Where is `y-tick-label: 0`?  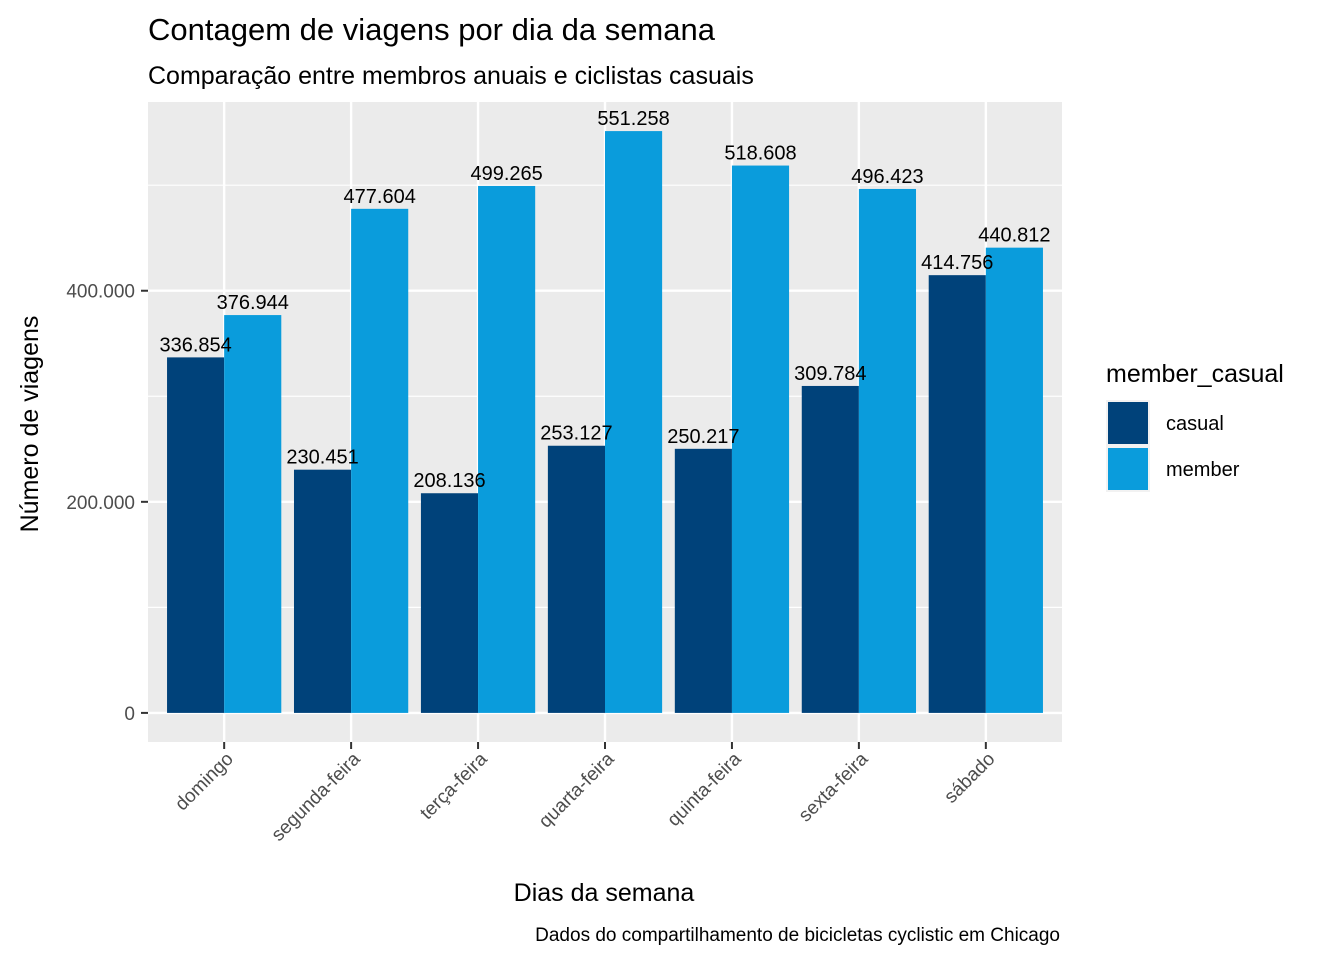 y-tick-label: 0 is located at coordinates (129, 714).